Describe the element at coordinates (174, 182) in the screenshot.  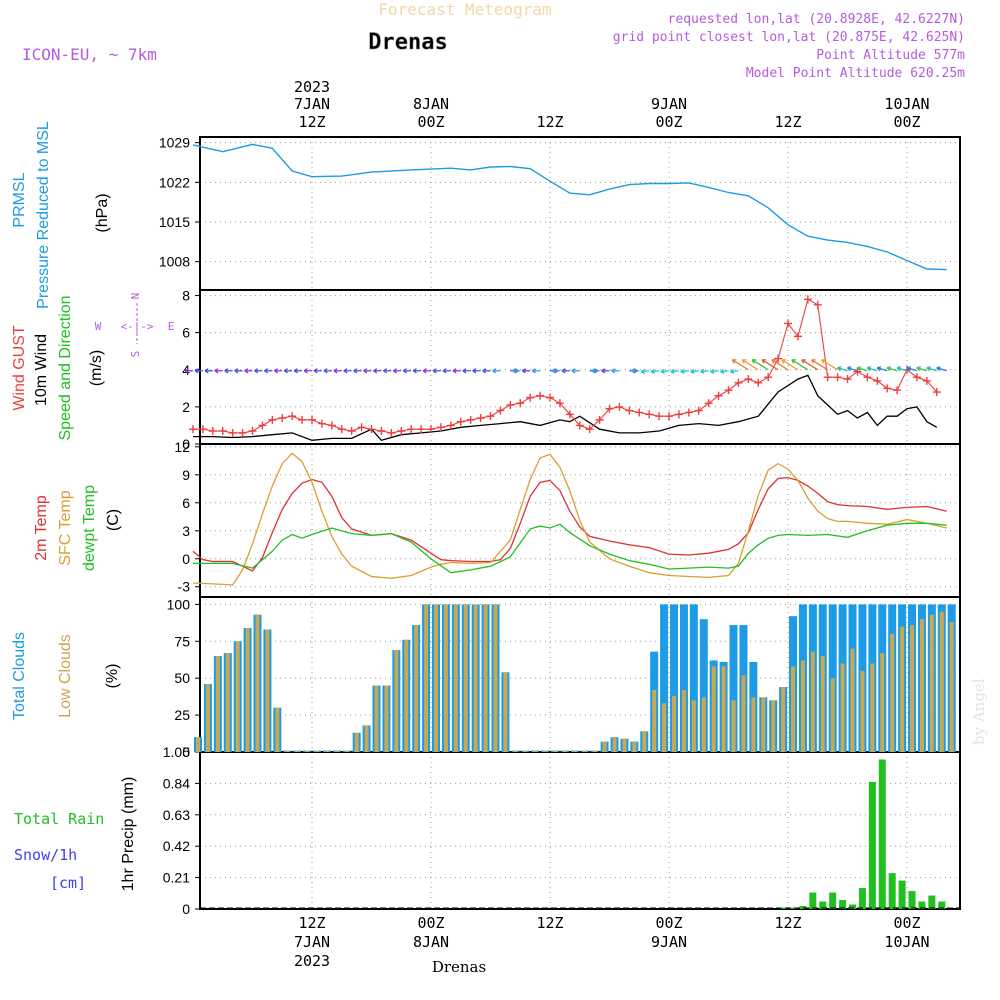
I see `y-tick-label: 1022` at that location.